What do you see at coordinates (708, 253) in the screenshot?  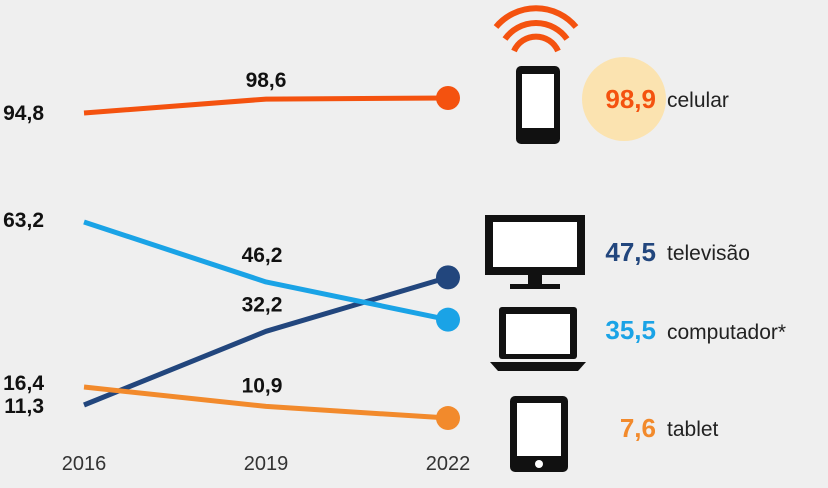 I see `legend-label: televisão` at bounding box center [708, 253].